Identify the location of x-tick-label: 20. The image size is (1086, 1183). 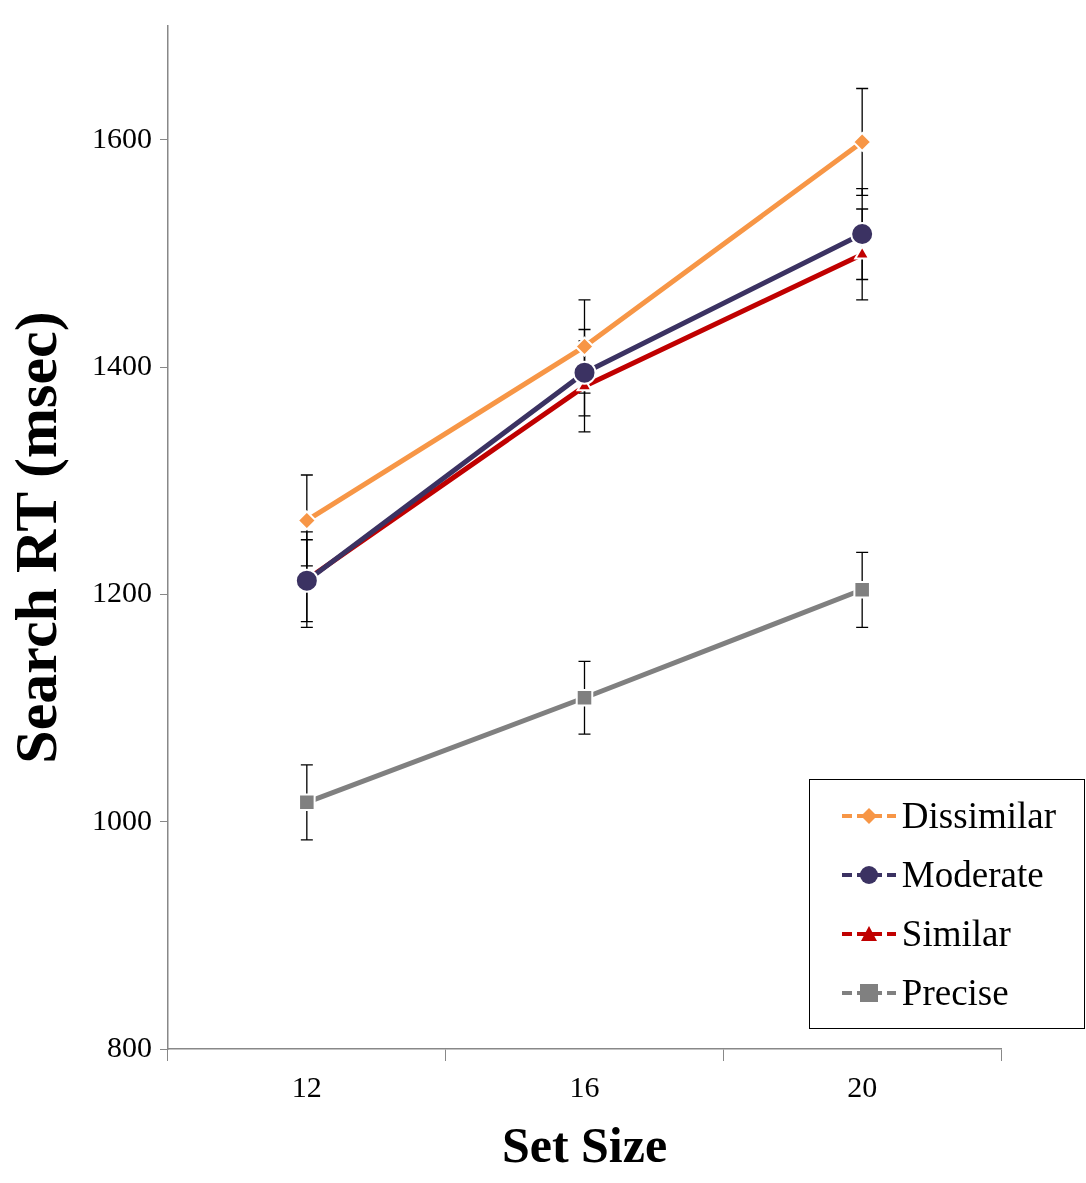
(862, 1086).